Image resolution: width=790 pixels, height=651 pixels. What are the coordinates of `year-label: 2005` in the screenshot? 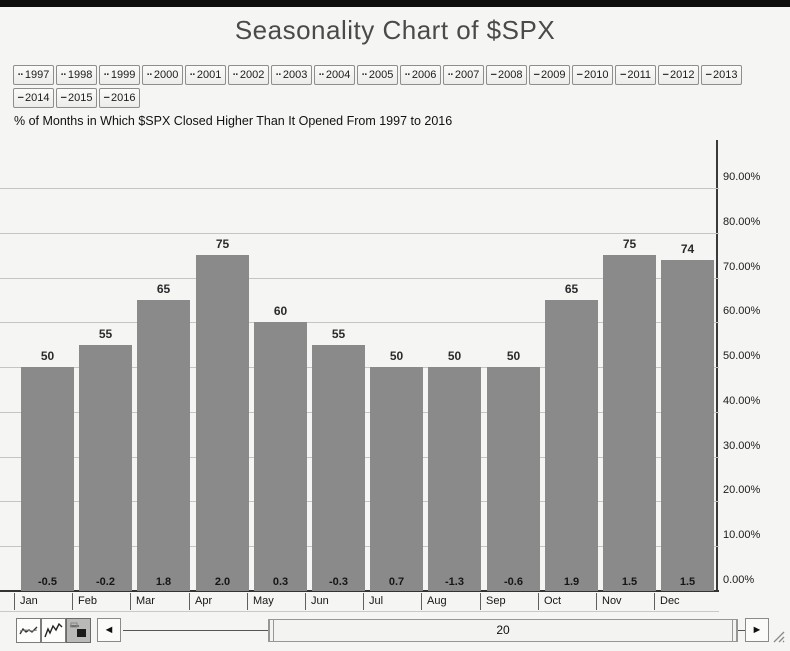 It's located at (381, 75).